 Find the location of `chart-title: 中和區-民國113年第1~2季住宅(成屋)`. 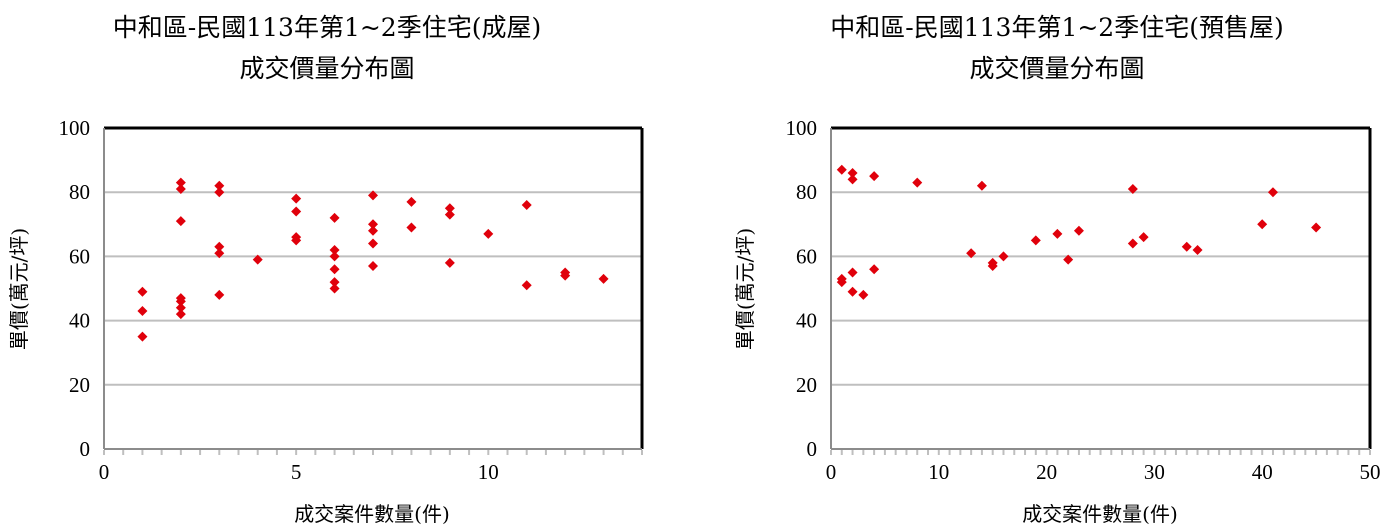

chart-title: 中和區-民國113年第1~2季住宅(成屋) is located at coordinates (327, 27).